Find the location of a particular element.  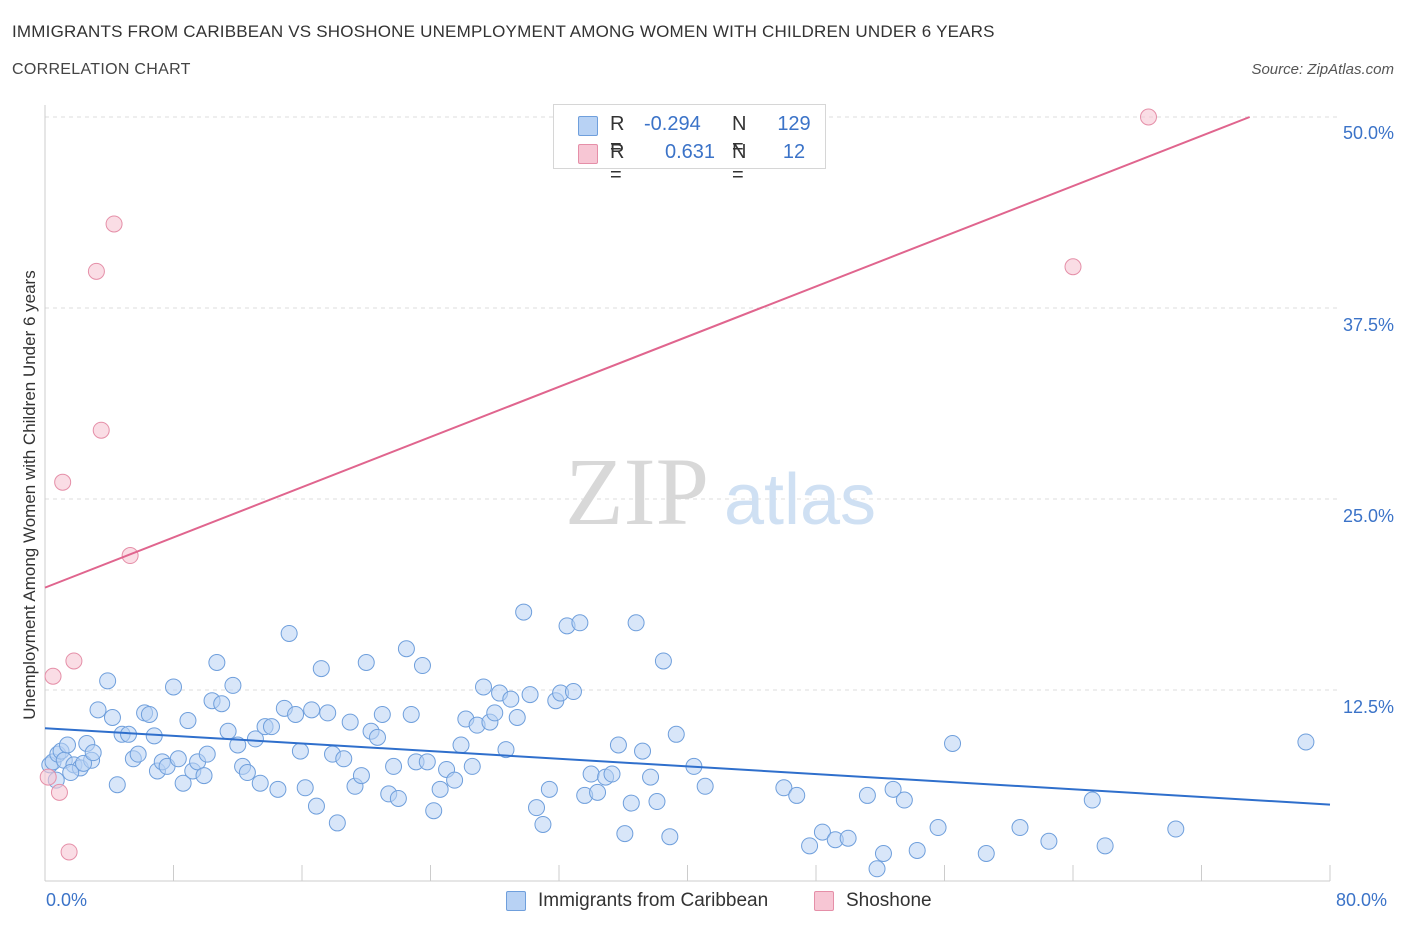

legend-r-value: -0.294 is located at coordinates (672, 124).